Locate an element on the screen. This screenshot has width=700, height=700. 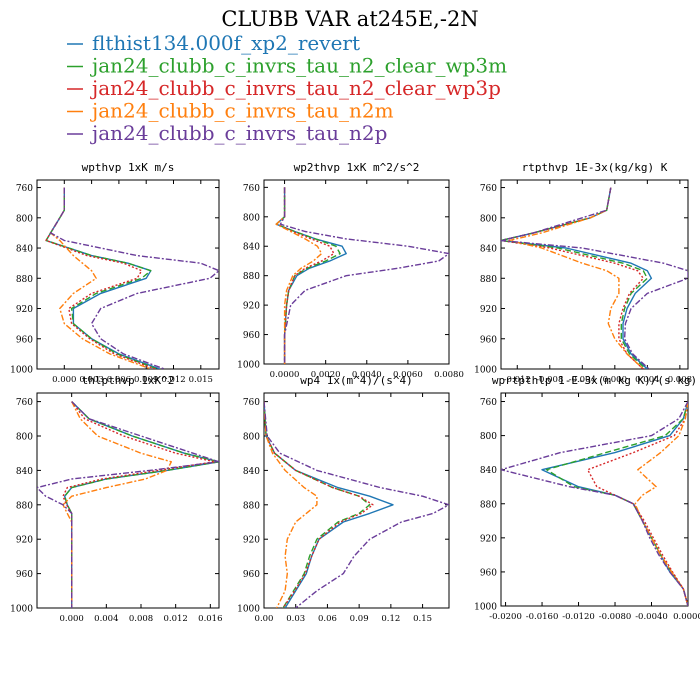
legend-entry: flthist134.000f_xp2_revert is located at coordinates (226, 43).